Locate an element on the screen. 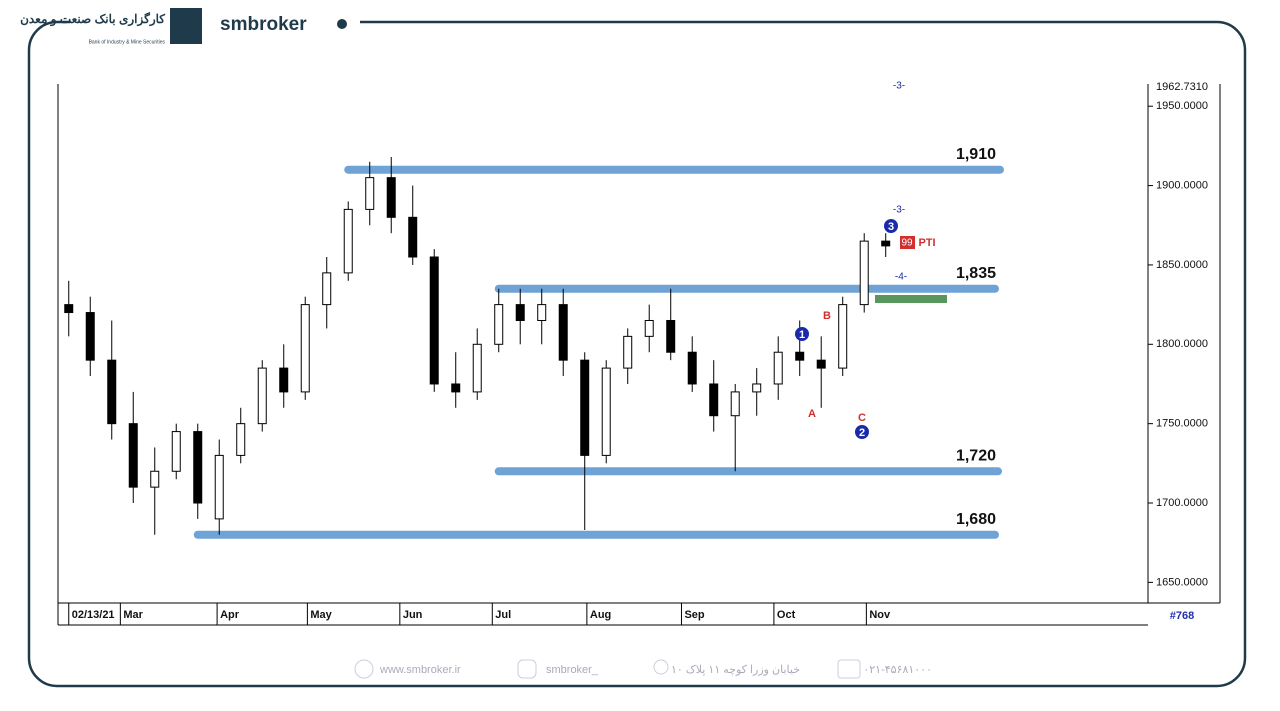 Image resolution: width=1280 pixels, height=711 pixels. wave-label: PTI is located at coordinates (926, 243).